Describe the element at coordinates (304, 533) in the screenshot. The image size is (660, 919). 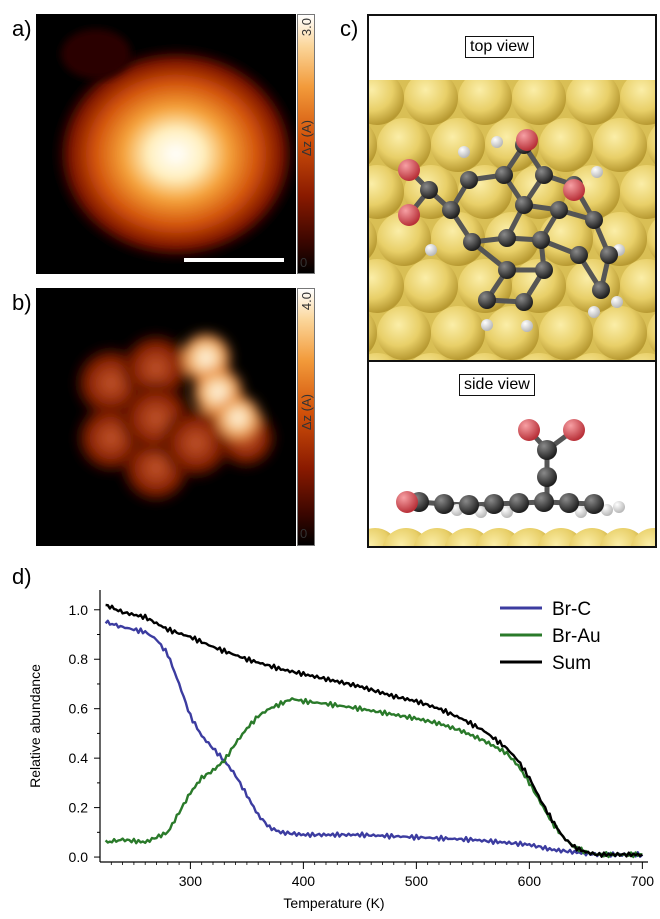
I see `colorbar-b-min: 0` at that location.